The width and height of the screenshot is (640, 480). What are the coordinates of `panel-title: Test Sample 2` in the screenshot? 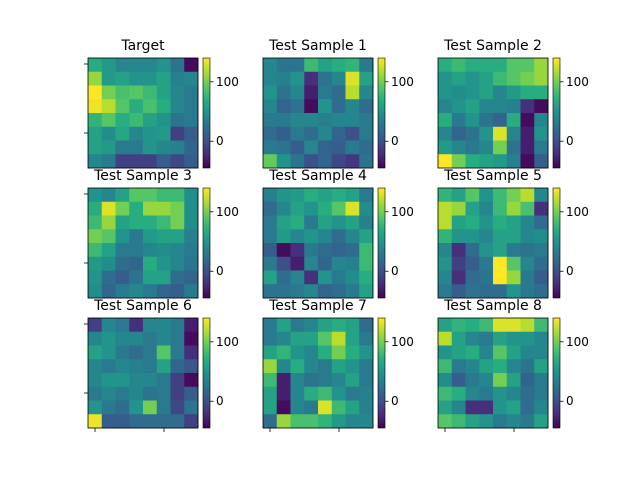 It's located at (492, 46).